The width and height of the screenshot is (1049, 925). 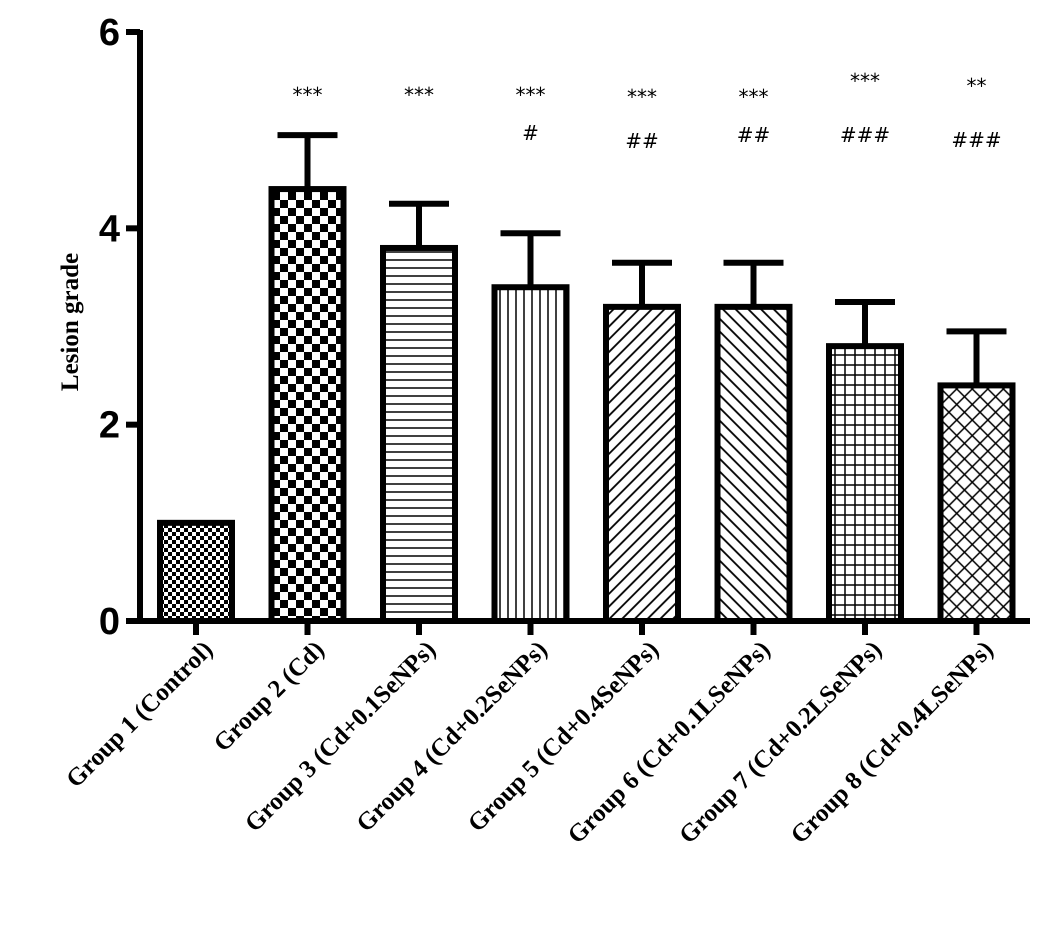 What do you see at coordinates (647, 111) in the screenshot?
I see `significance-marks: *** *** *** # *** ## *** ## *** ### ** ###` at bounding box center [647, 111].